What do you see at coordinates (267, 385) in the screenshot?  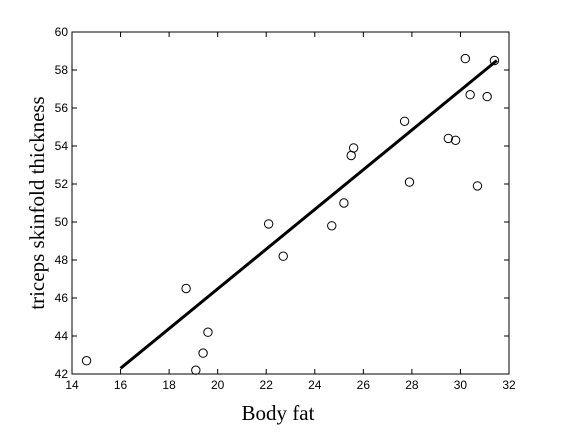 I see `x-tick-label: 22` at bounding box center [267, 385].